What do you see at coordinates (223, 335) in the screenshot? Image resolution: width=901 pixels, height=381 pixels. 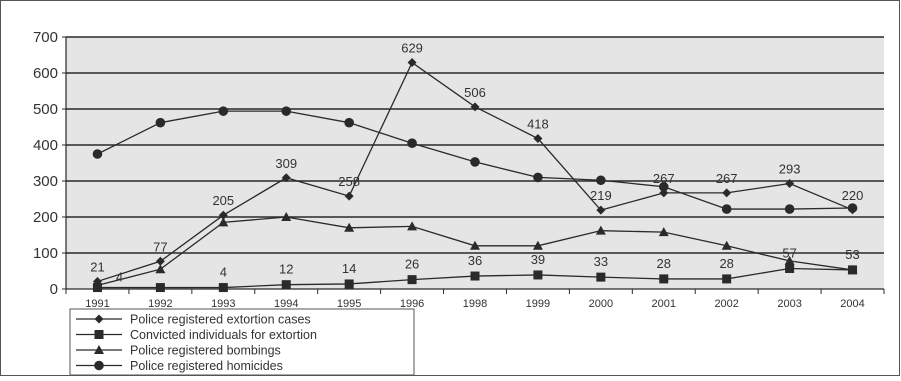 I see `legend-label: Convicted individuals for extortion` at bounding box center [223, 335].